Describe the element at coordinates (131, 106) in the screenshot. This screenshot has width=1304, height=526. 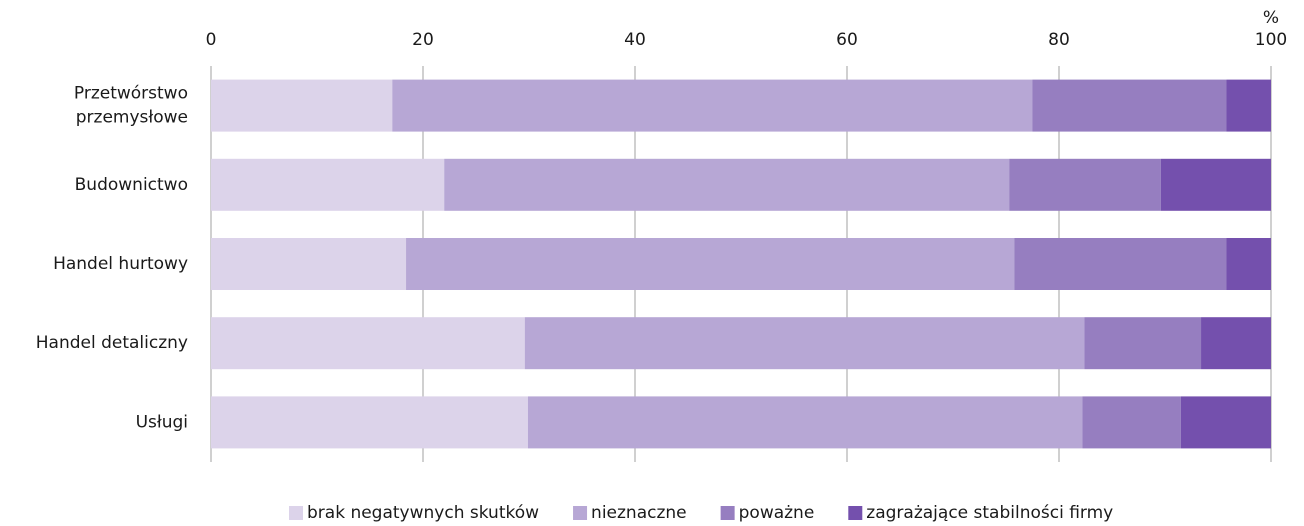
I see `y-tick-label: Przetwórstwo przemysłowe` at that location.